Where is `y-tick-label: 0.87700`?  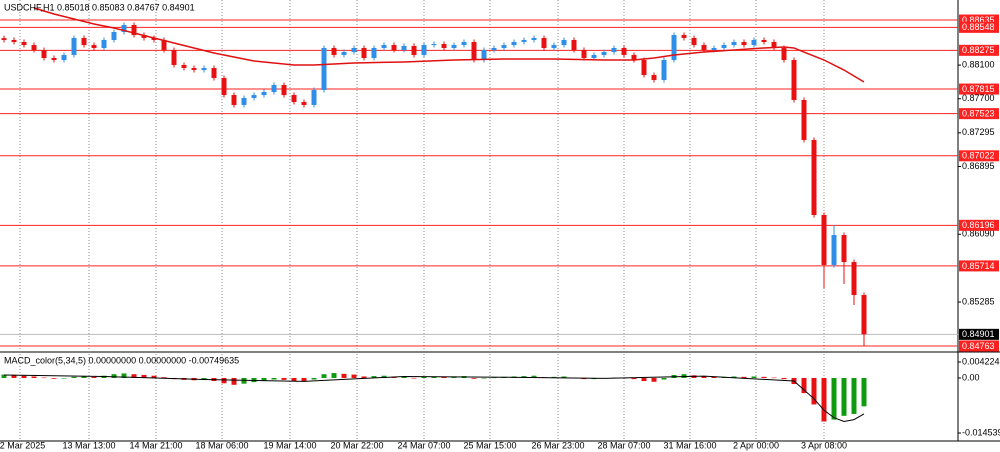
y-tick-label: 0.87700 is located at coordinates (978, 98).